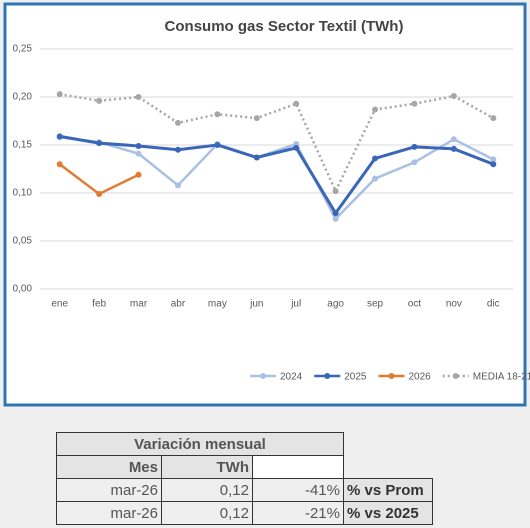 Image resolution: width=530 pixels, height=528 pixels. I want to click on cell: -41%, so click(298, 490).